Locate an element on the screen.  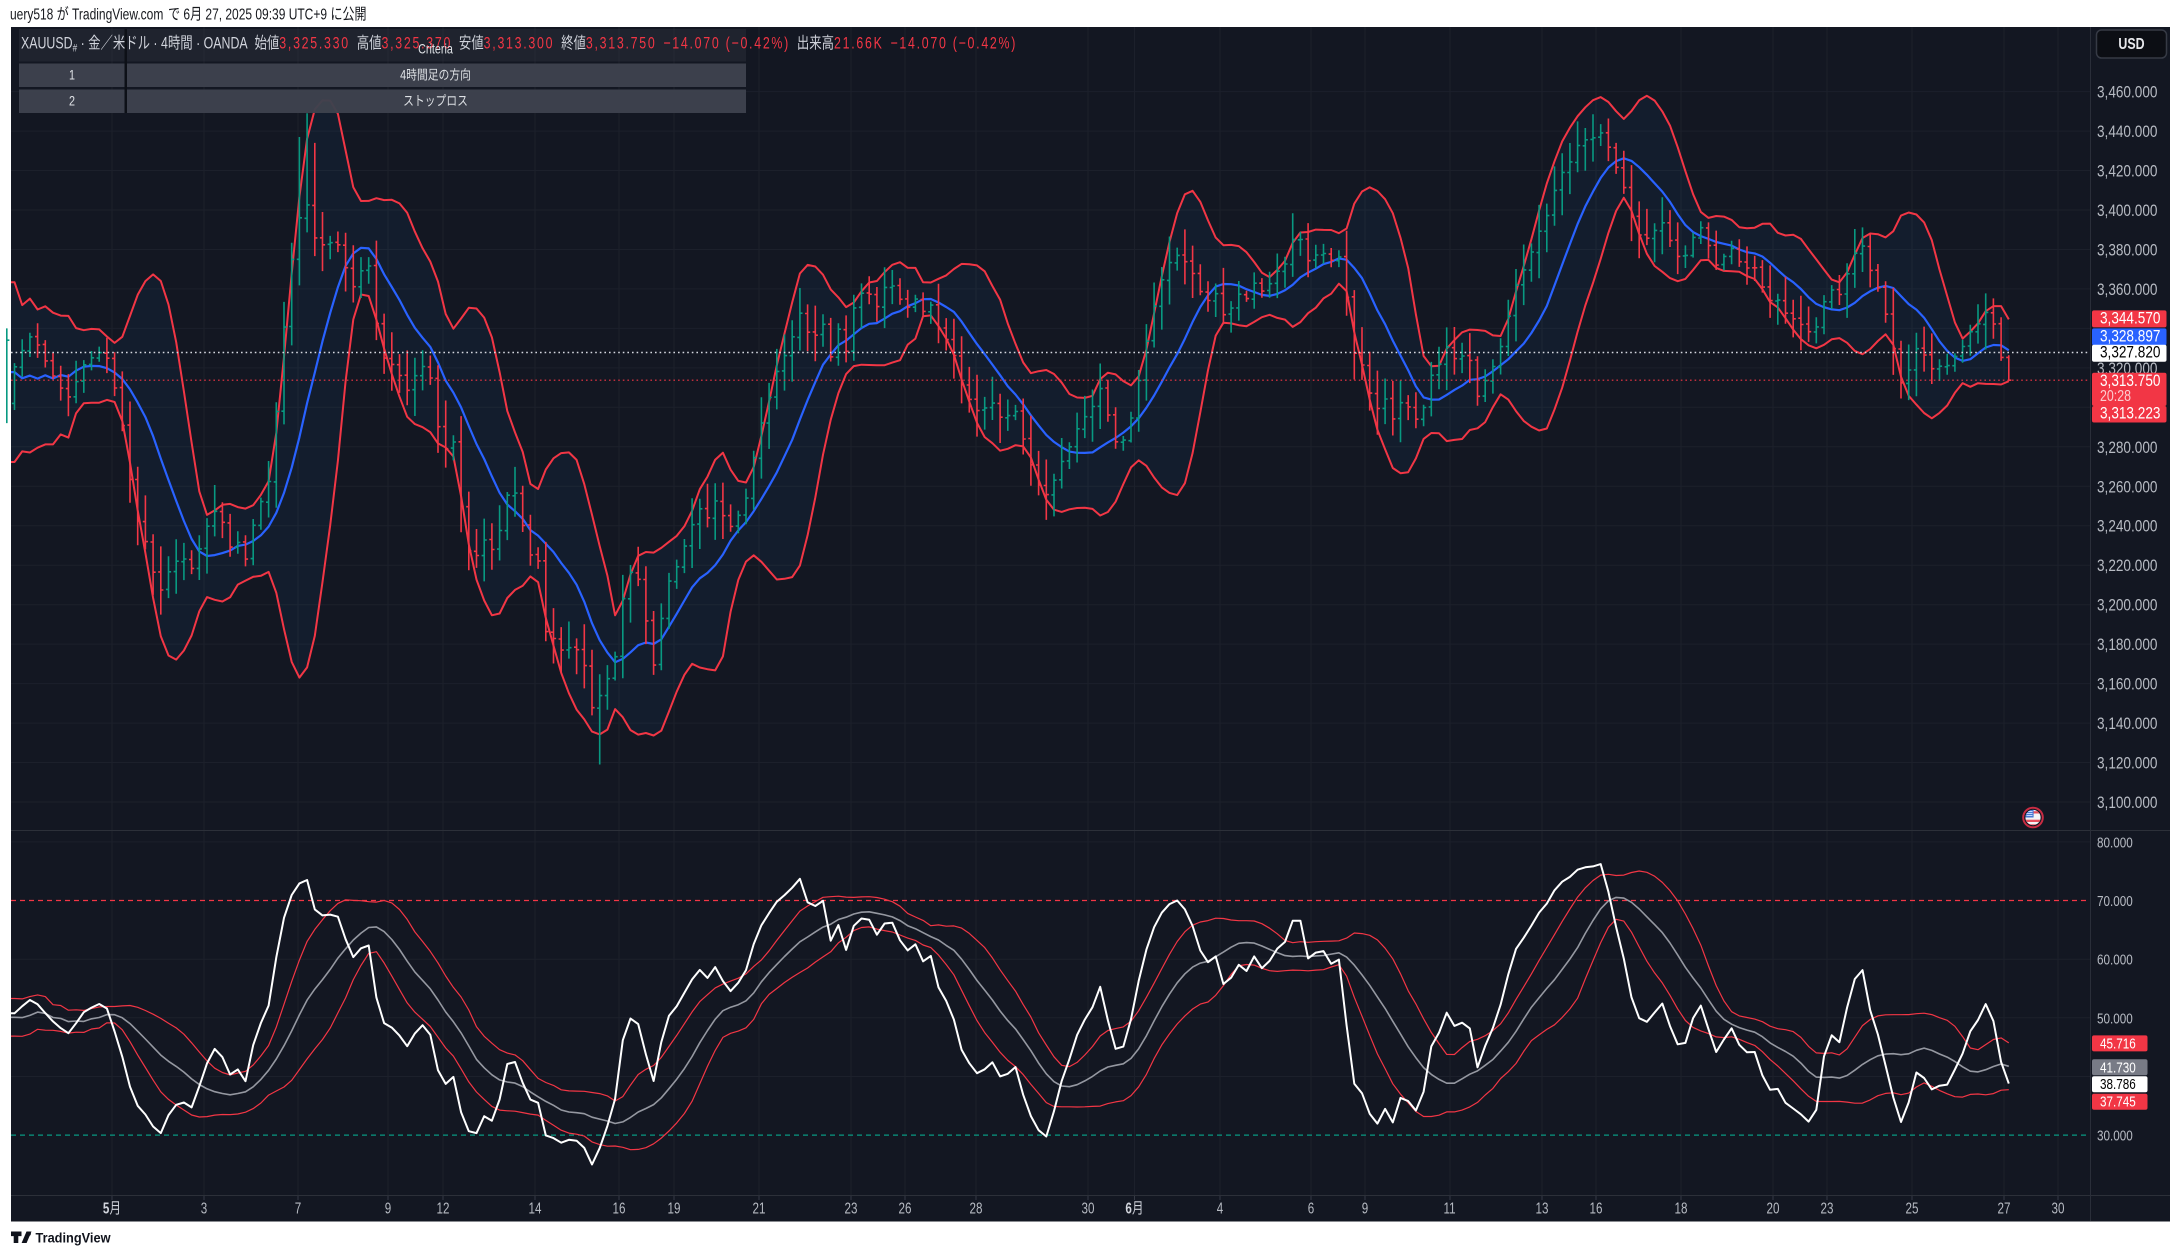
svg-text: 3,325.370 is located at coordinates (417, 44).